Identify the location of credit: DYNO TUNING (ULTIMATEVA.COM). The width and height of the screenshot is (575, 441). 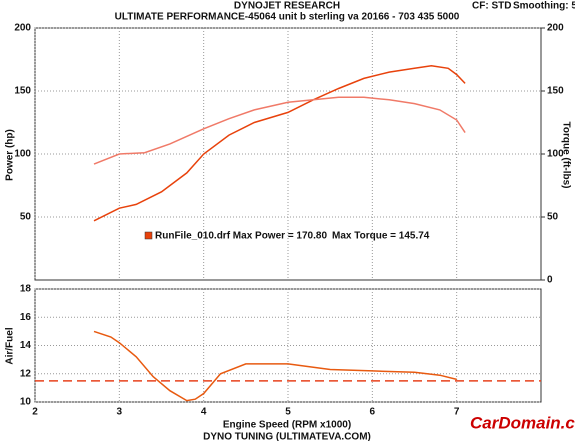
(287, 436).